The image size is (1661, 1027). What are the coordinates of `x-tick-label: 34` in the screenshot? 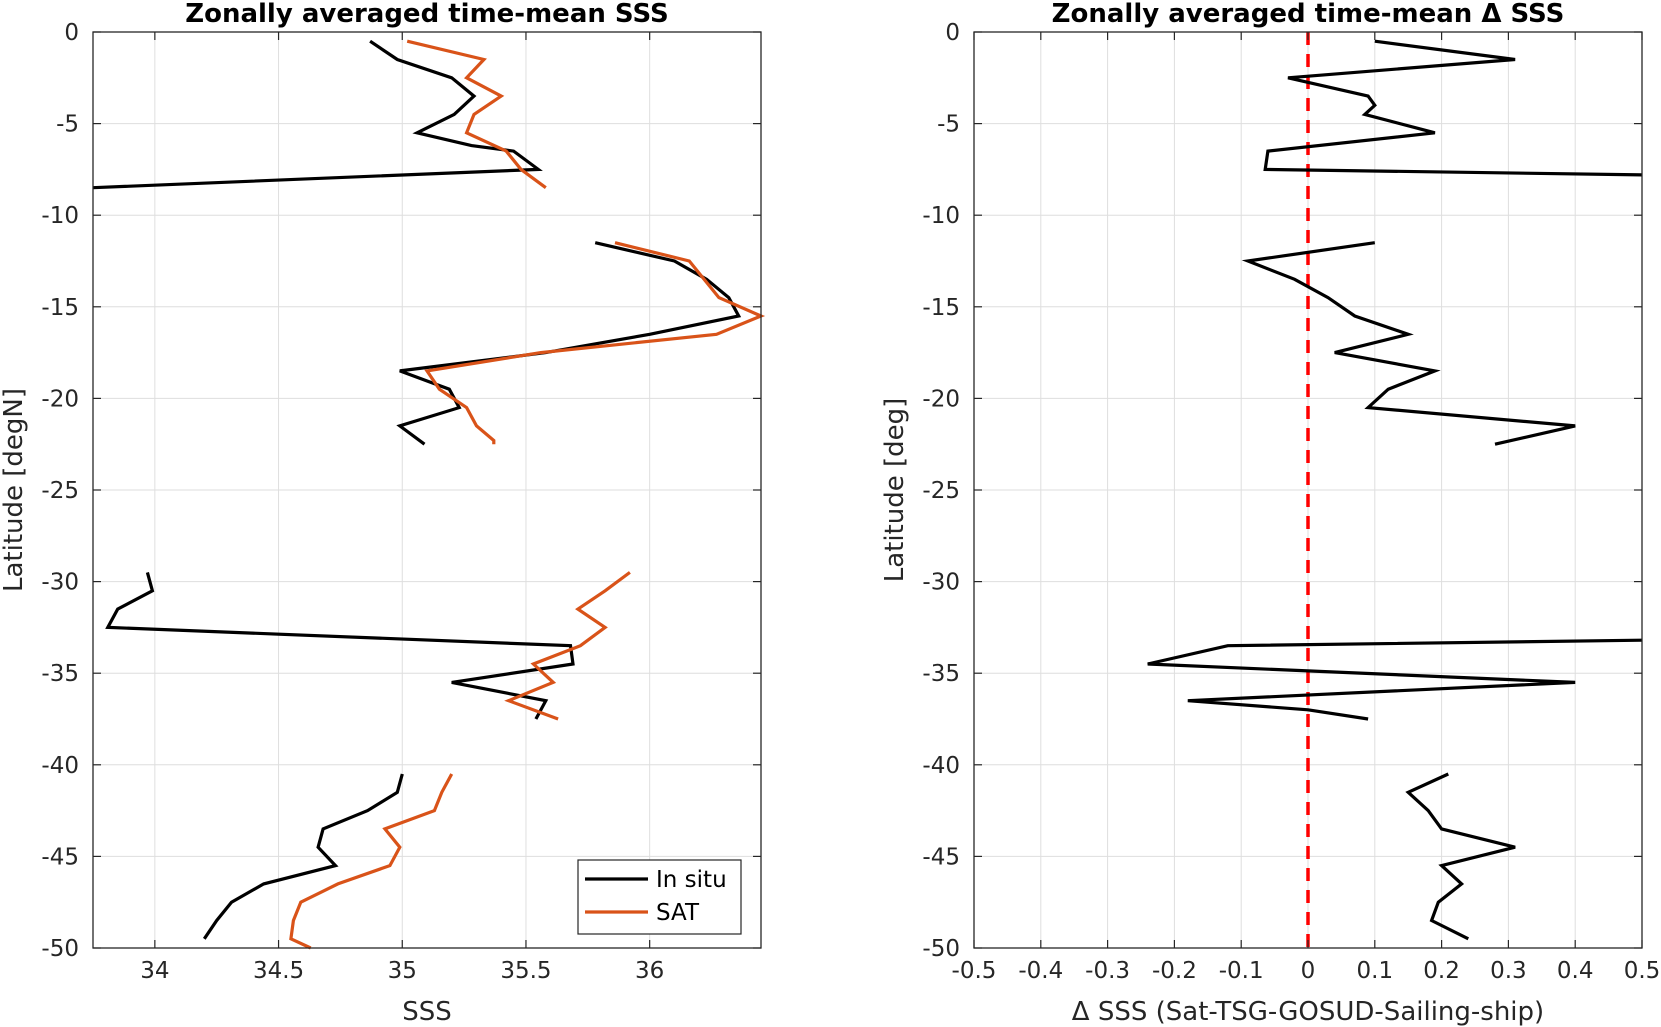 It's located at (154, 971).